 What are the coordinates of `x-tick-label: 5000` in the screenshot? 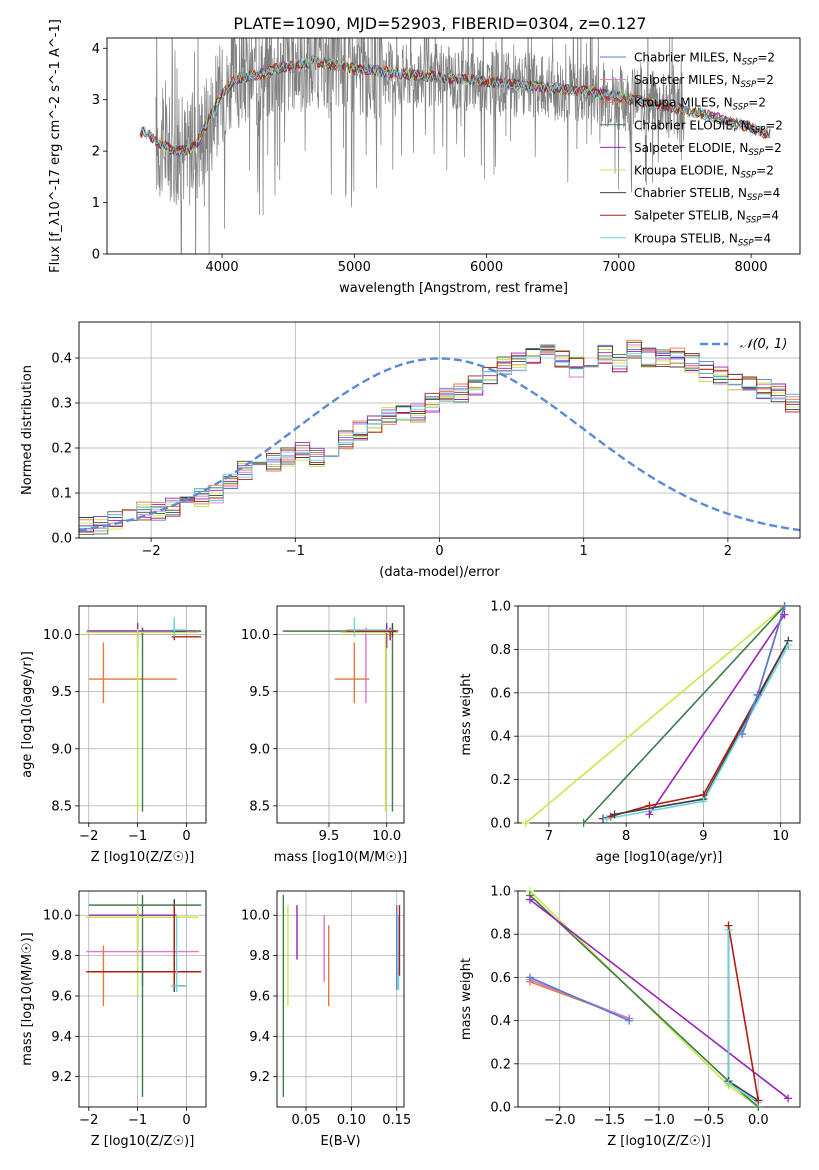 It's located at (354, 267).